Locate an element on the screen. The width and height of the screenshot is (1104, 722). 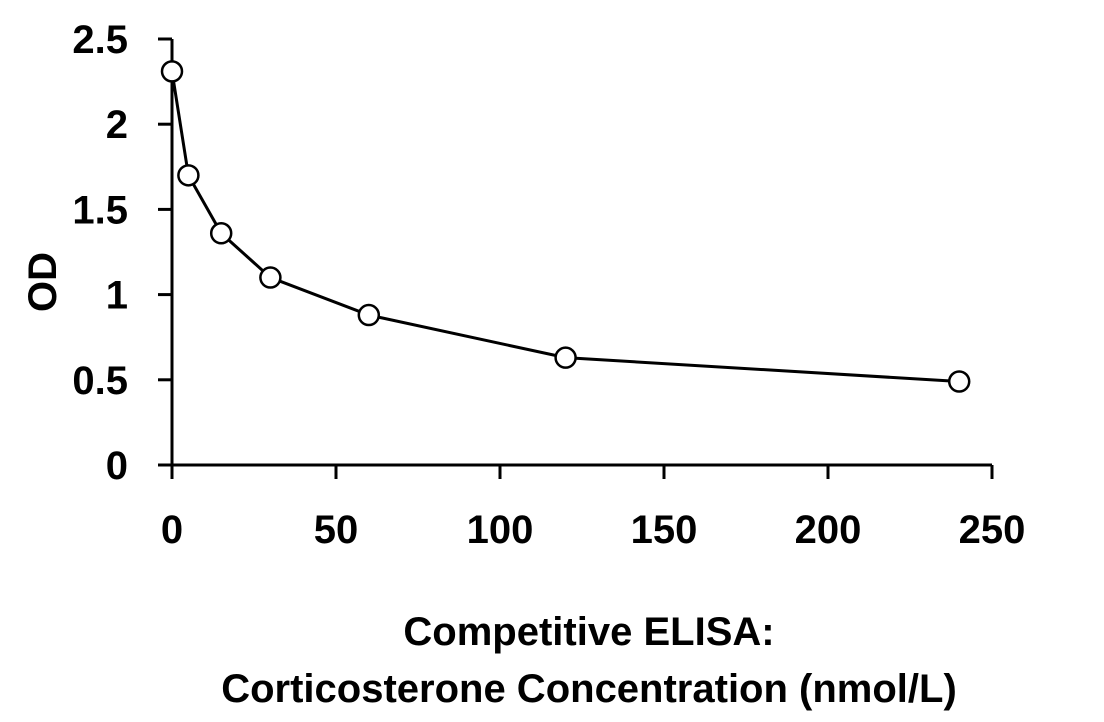
y-tick-label: 0.5 is located at coordinates (100, 381).